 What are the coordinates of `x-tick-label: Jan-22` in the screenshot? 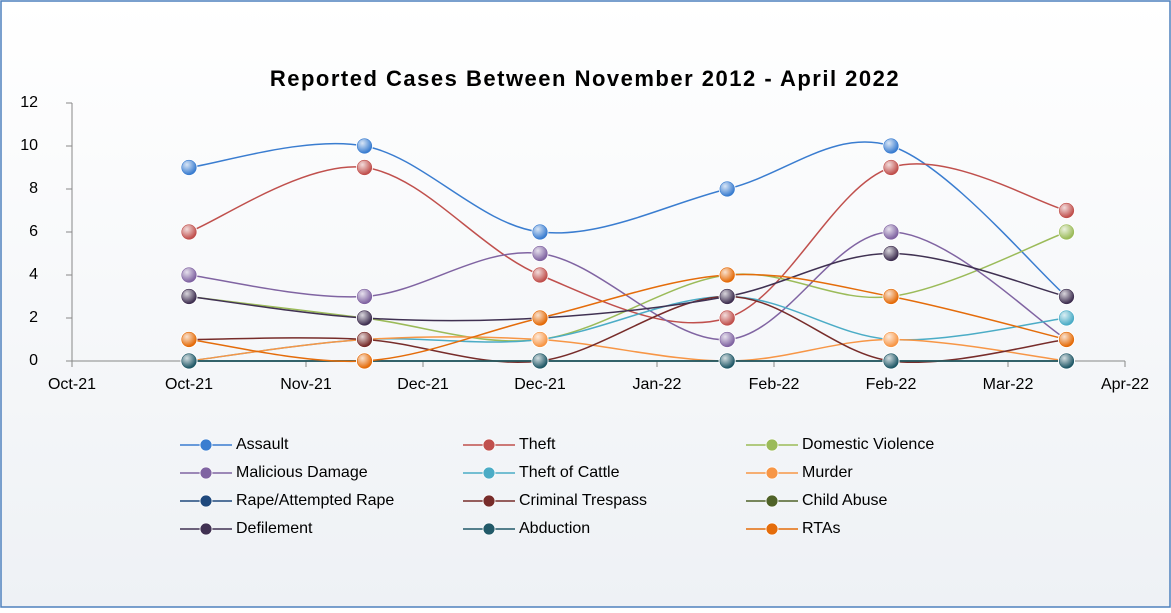 It's located at (657, 384).